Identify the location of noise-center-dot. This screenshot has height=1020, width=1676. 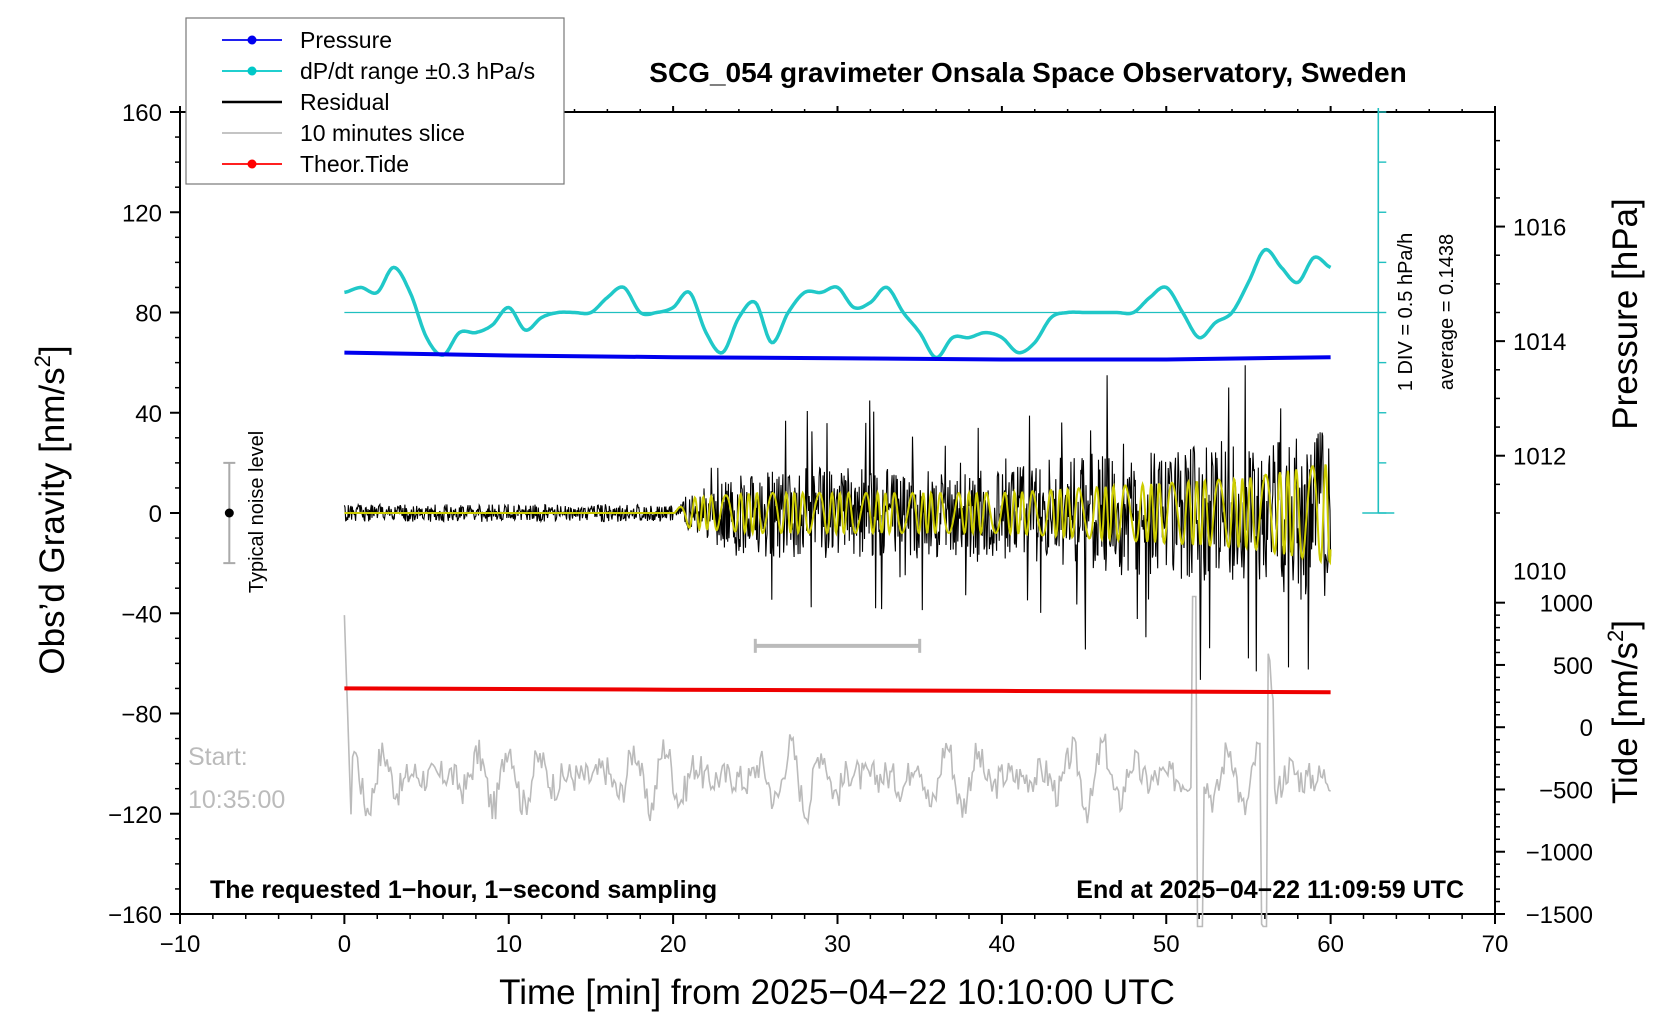
(229, 513).